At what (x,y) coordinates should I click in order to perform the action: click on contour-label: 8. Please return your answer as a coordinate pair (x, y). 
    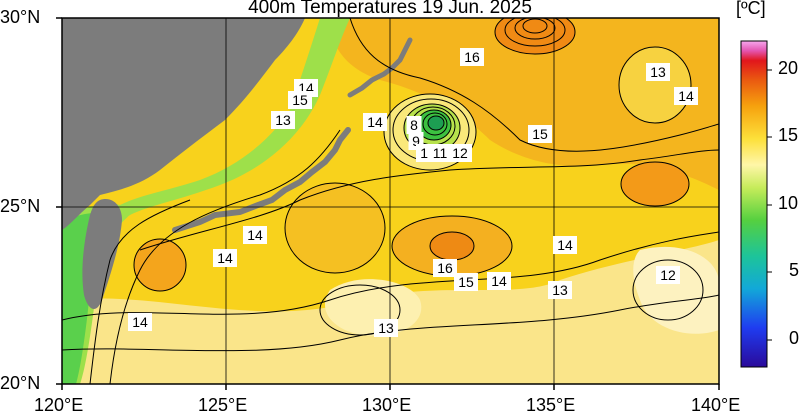
    Looking at the image, I should click on (414, 125).